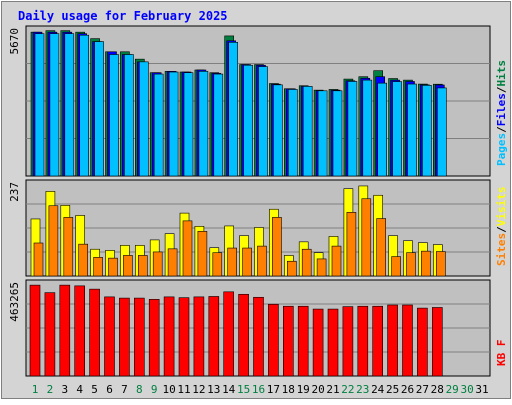 The width and height of the screenshot is (512, 405). Describe the element at coordinates (79, 389) in the screenshot. I see `x-tick-label: 4` at that location.